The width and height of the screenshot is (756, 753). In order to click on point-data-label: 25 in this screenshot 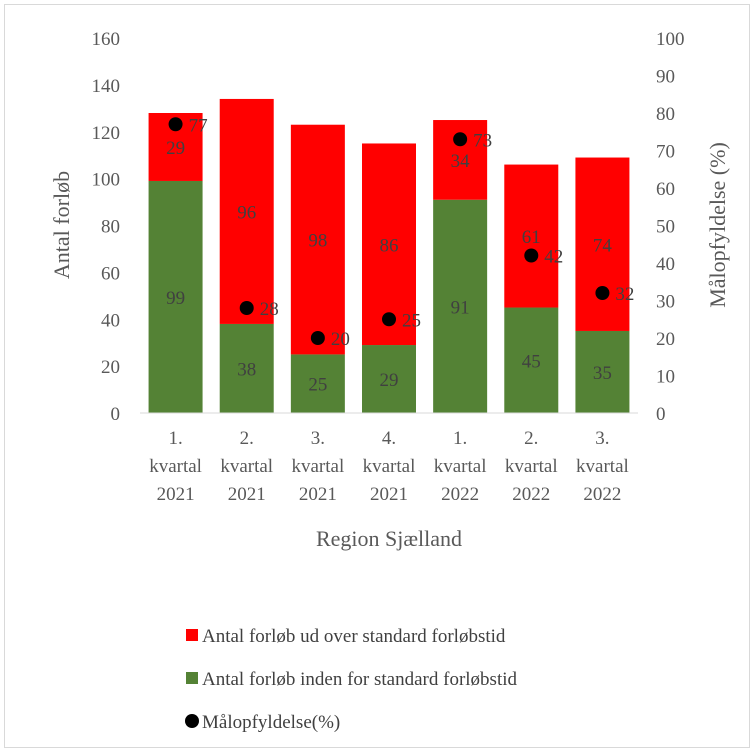, I will do `click(411, 320)`.